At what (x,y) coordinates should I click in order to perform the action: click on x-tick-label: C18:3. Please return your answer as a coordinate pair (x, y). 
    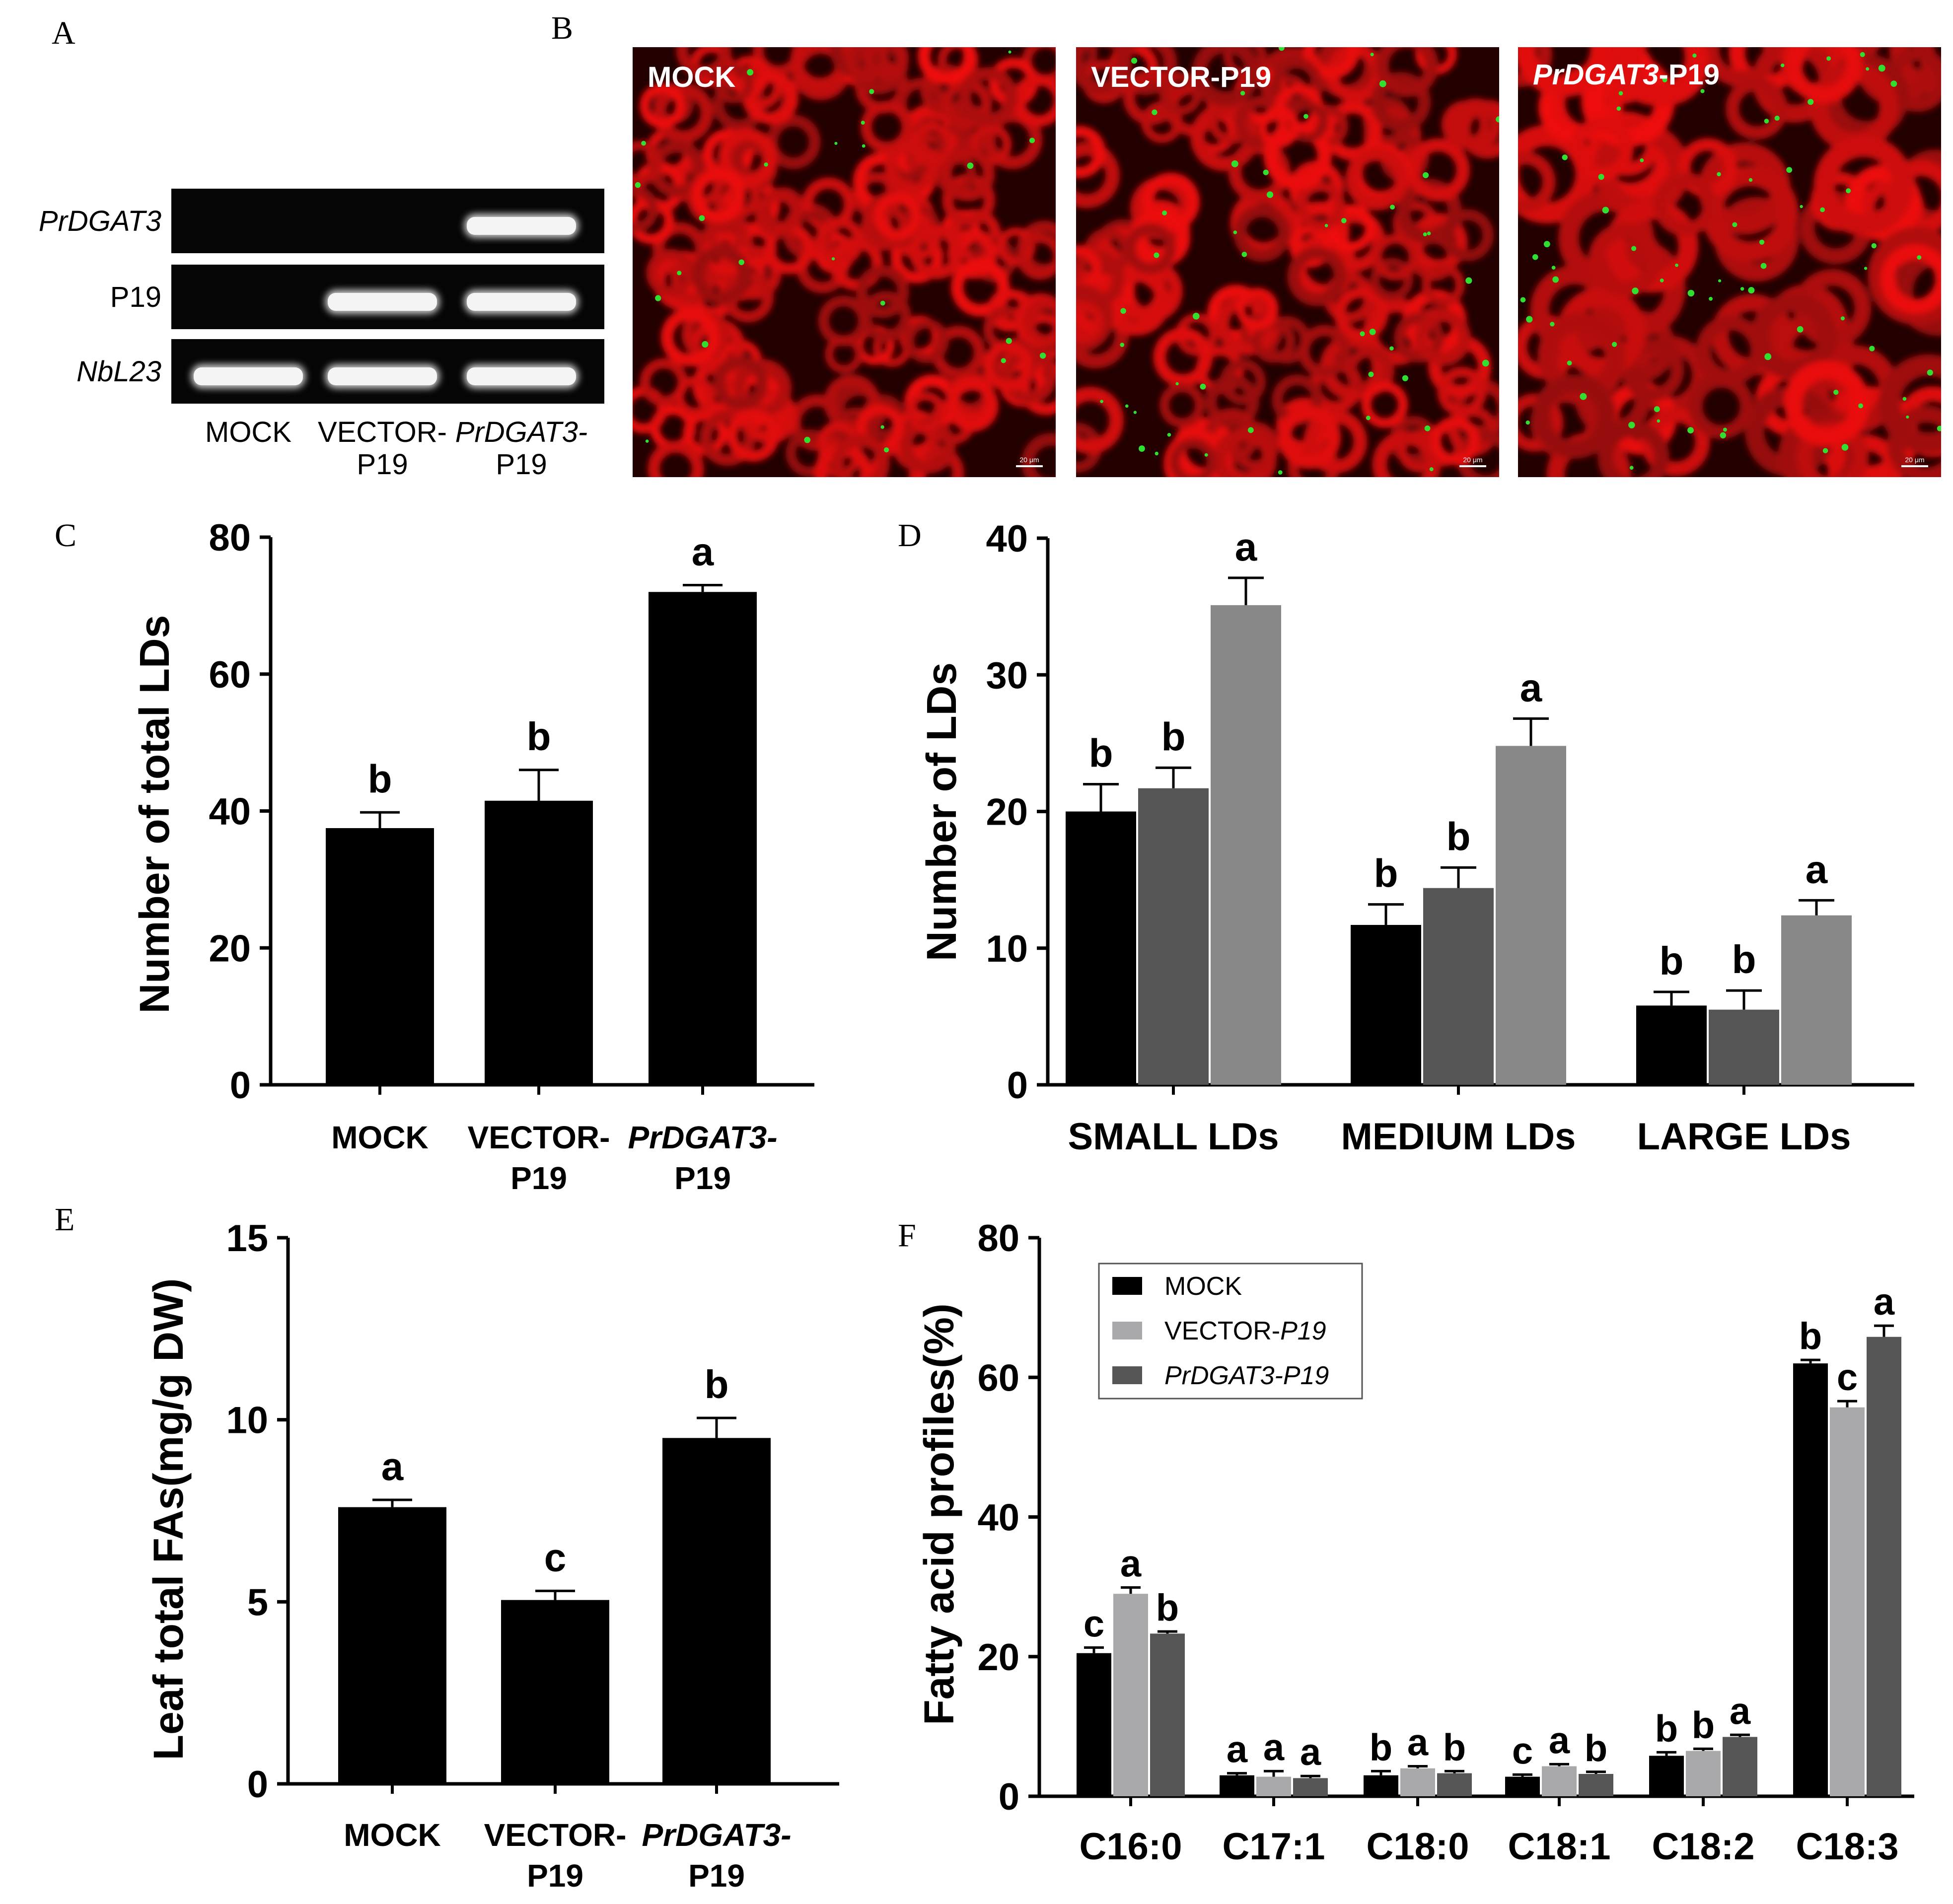
    Looking at the image, I should click on (1847, 1847).